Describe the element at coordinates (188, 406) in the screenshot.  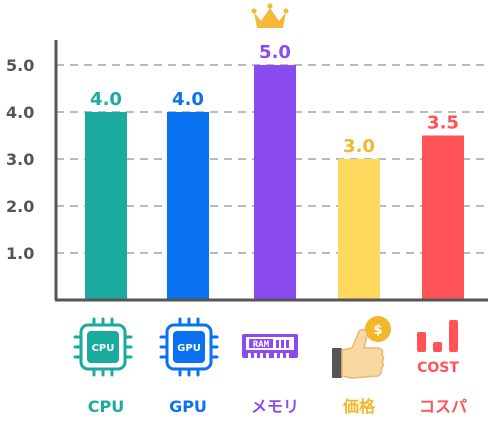
I see `category-label: GPU` at that location.